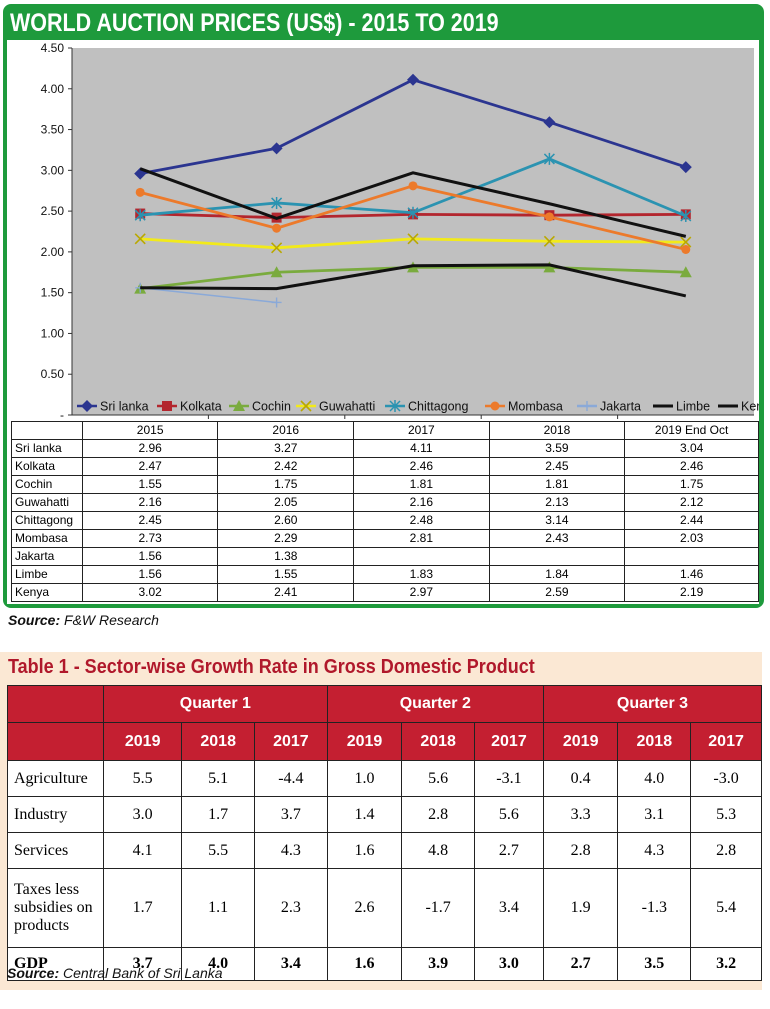  What do you see at coordinates (421, 538) in the screenshot?
I see `data-label: 2.81` at bounding box center [421, 538].